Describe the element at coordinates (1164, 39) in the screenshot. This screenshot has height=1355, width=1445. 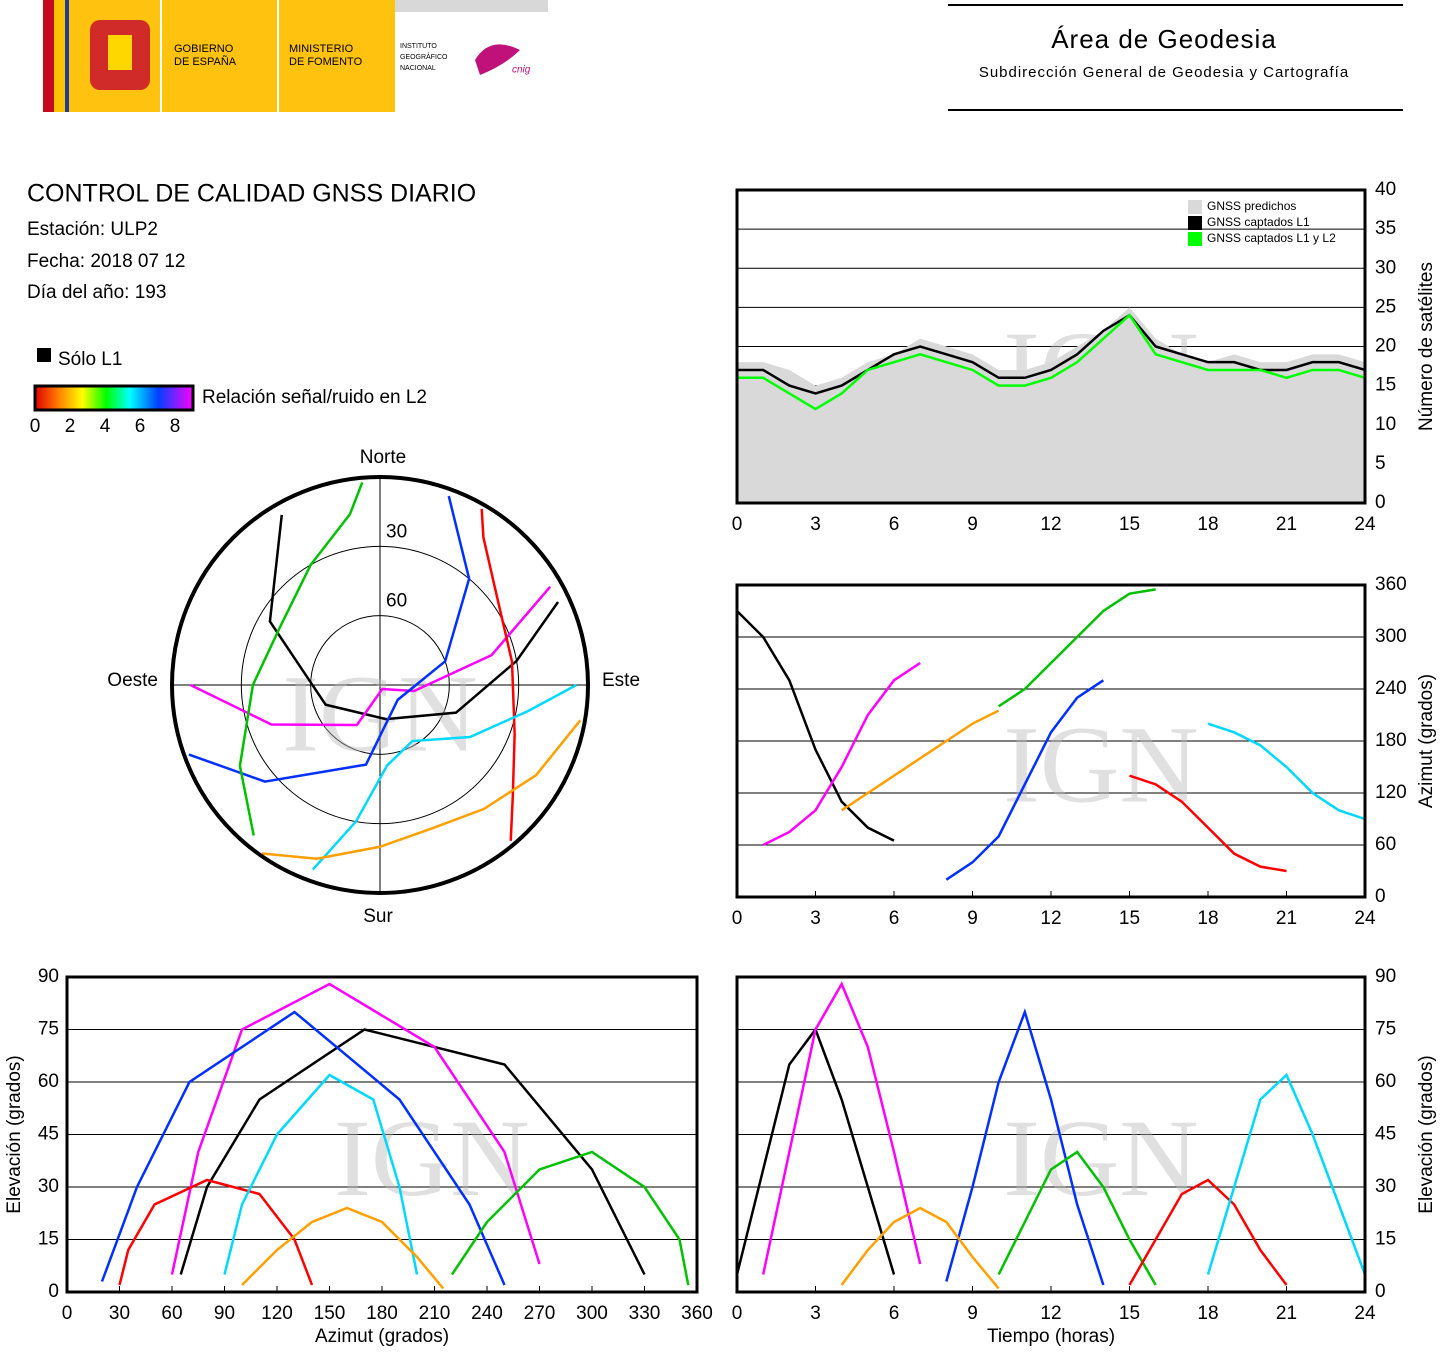
I see `area-title: Área de Geodesia` at that location.